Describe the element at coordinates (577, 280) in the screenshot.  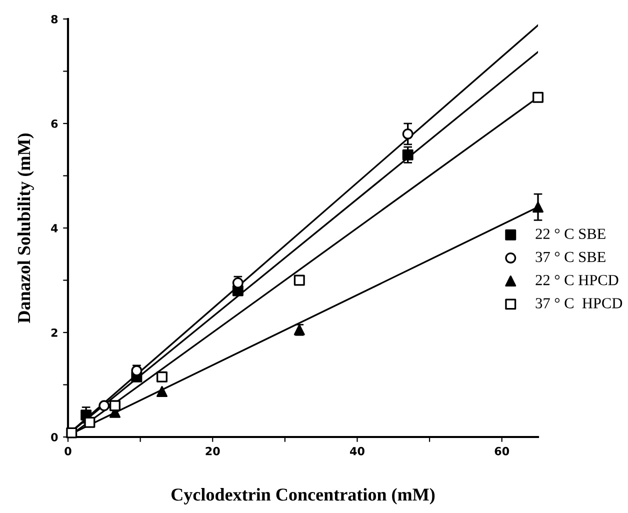
I see `legend-label: 22 ° C HPCD` at that location.